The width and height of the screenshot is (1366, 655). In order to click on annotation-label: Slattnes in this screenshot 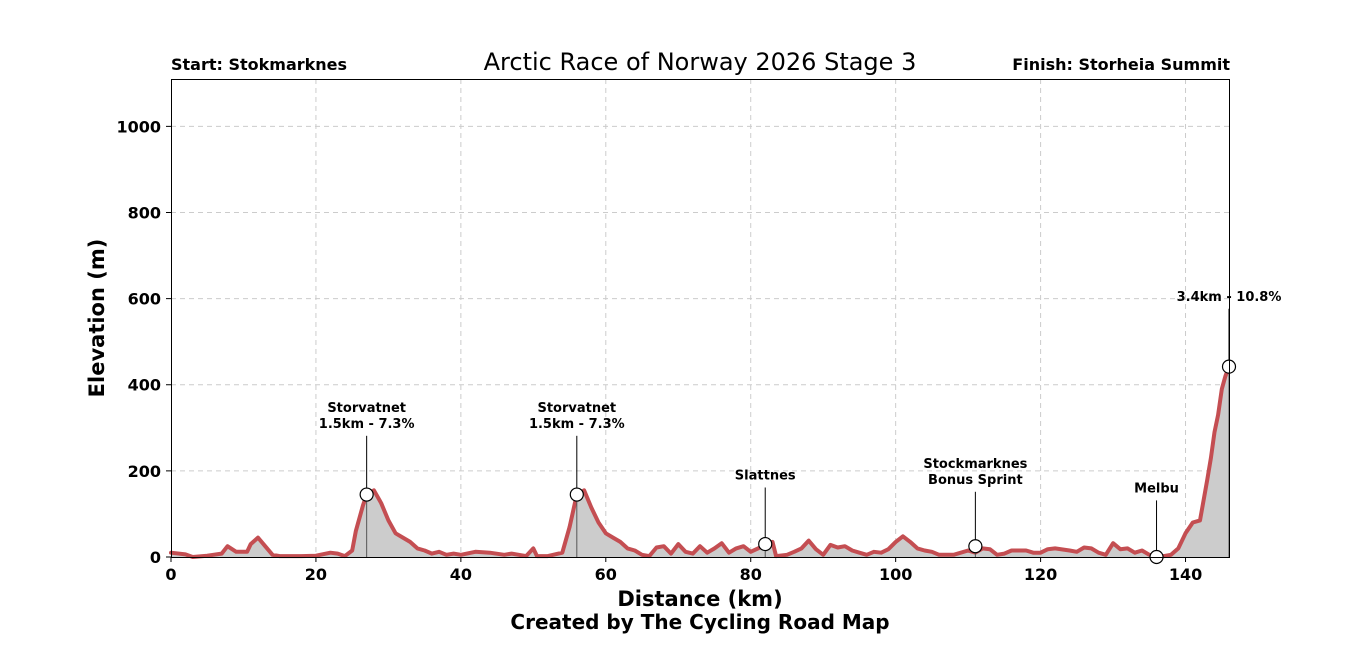, I will do `click(765, 475)`.